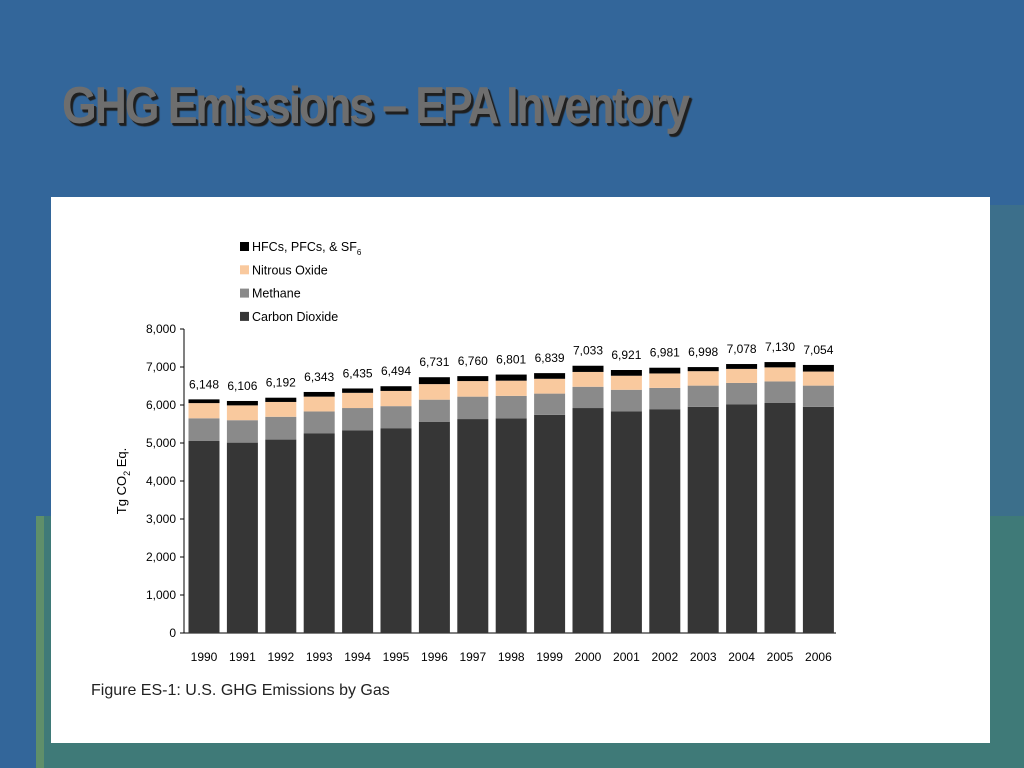  I want to click on bar-total-label: 6,192, so click(281, 383).